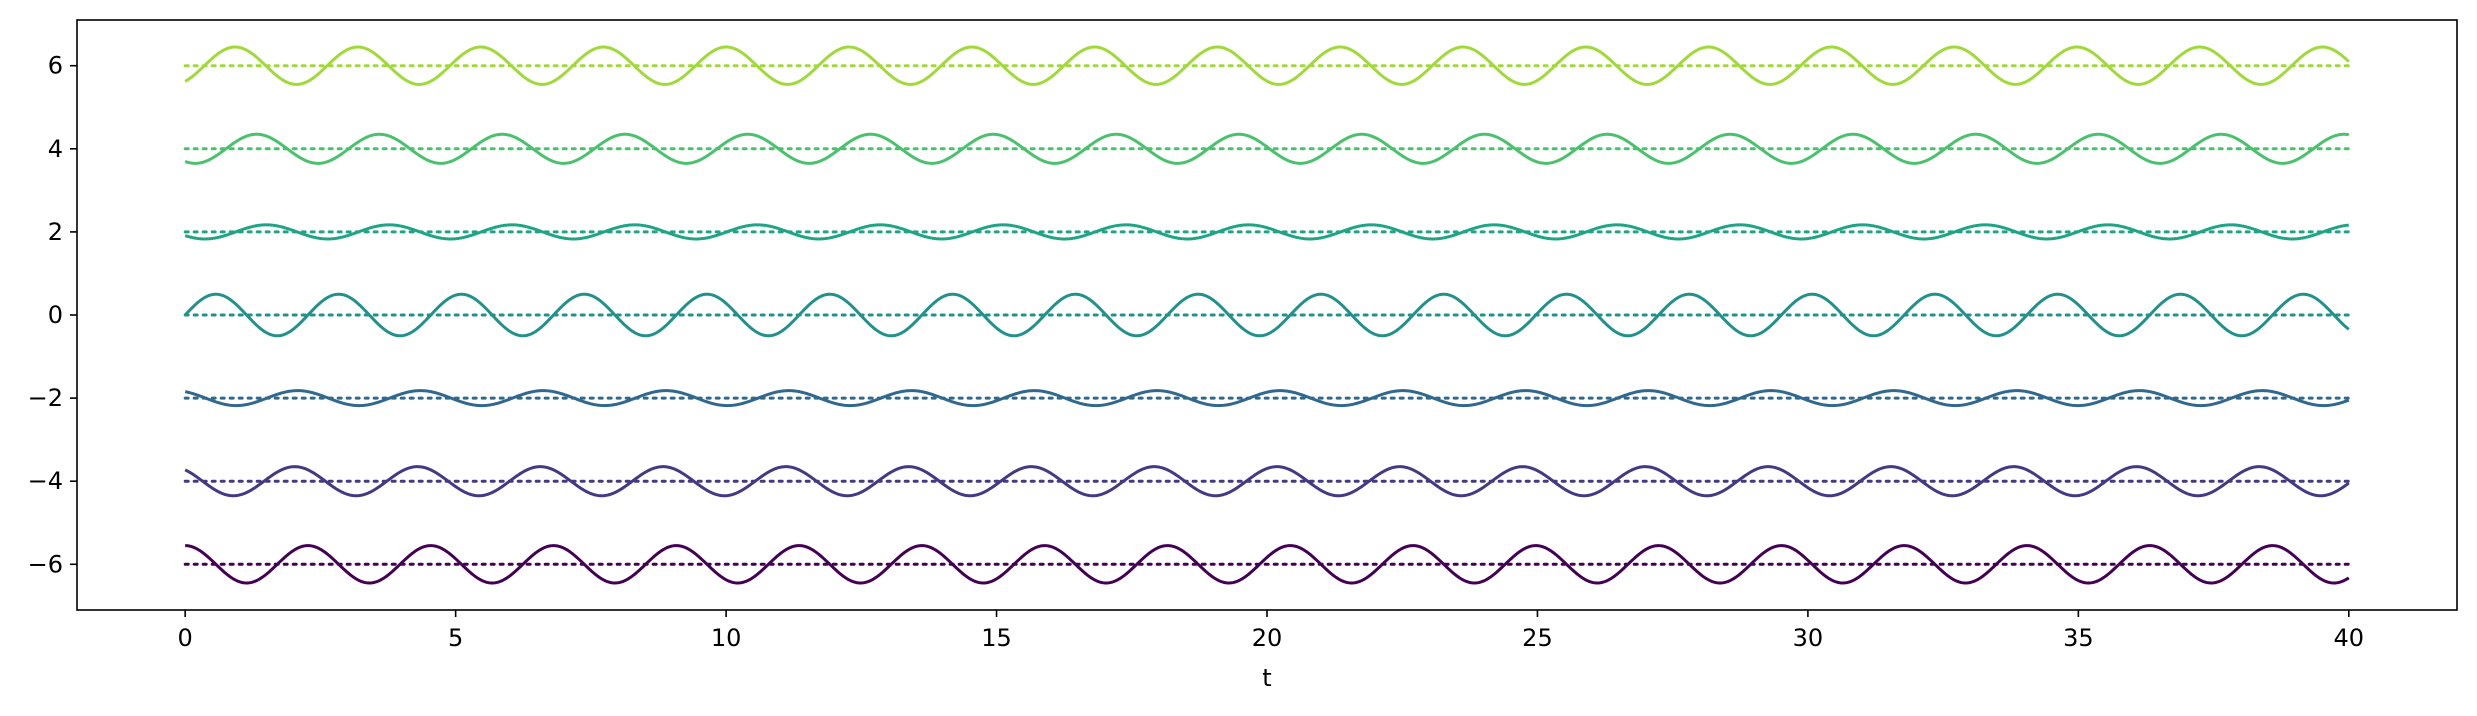 The height and width of the screenshot is (716, 2477). I want to click on y-tick-label: 4, so click(55, 149).